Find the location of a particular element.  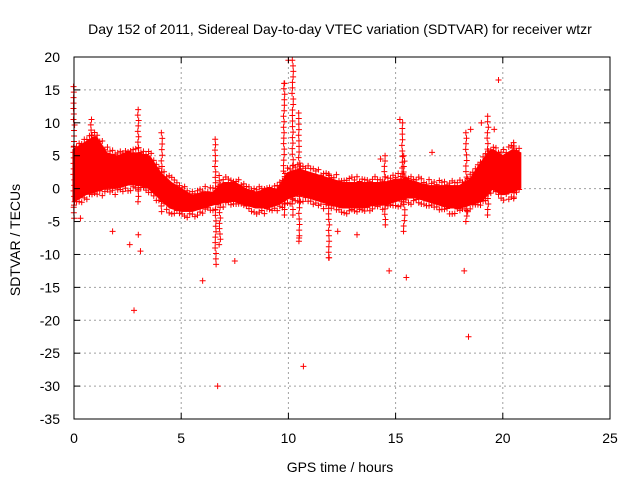

x-axis-label: GPS time / hours is located at coordinates (340, 467).